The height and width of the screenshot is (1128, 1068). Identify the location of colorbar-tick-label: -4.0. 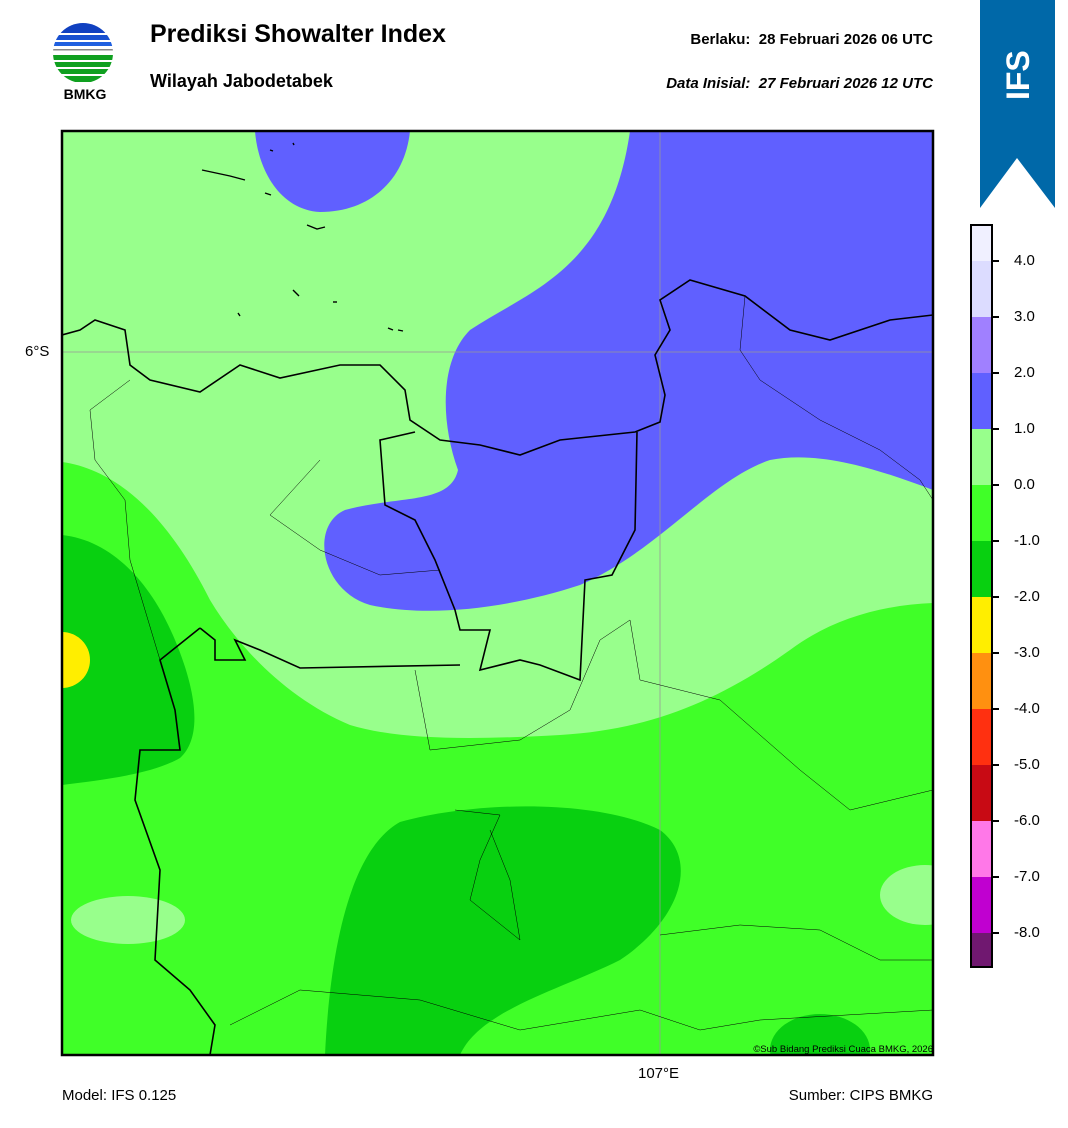
(1027, 708).